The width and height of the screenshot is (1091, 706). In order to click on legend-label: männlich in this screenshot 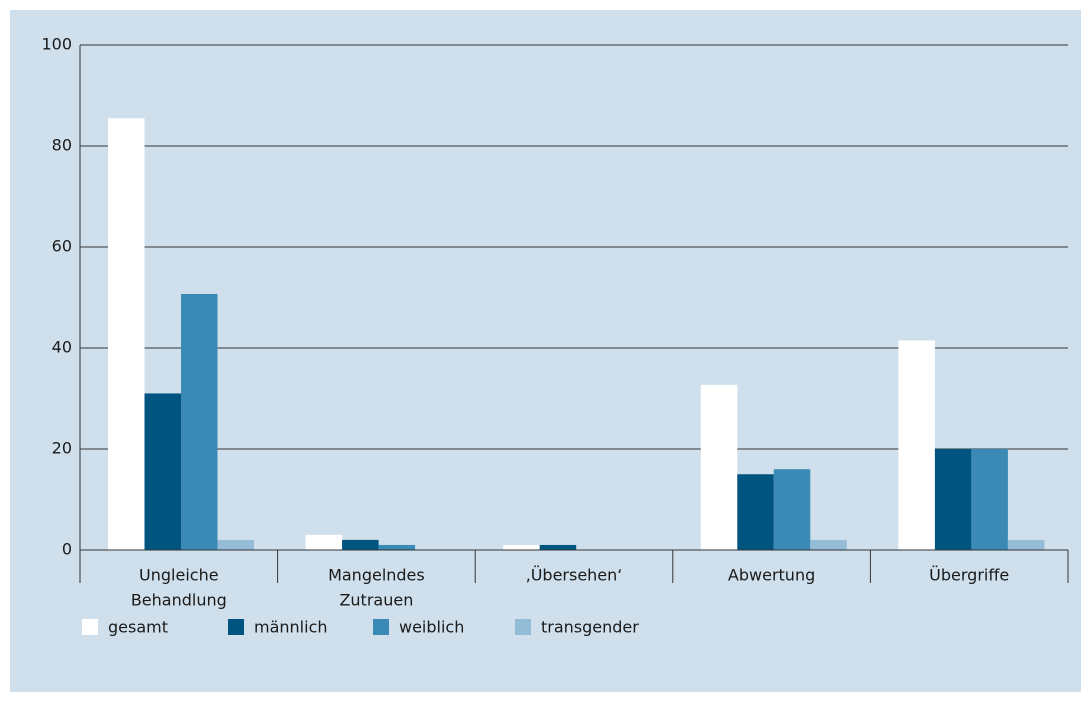, I will do `click(291, 627)`.